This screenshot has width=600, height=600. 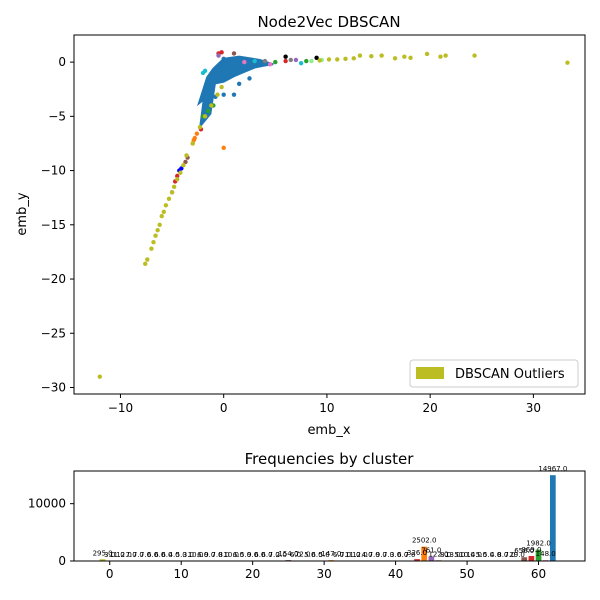 I want to click on bar-value-label: 13.0, so click(x=453, y=555).